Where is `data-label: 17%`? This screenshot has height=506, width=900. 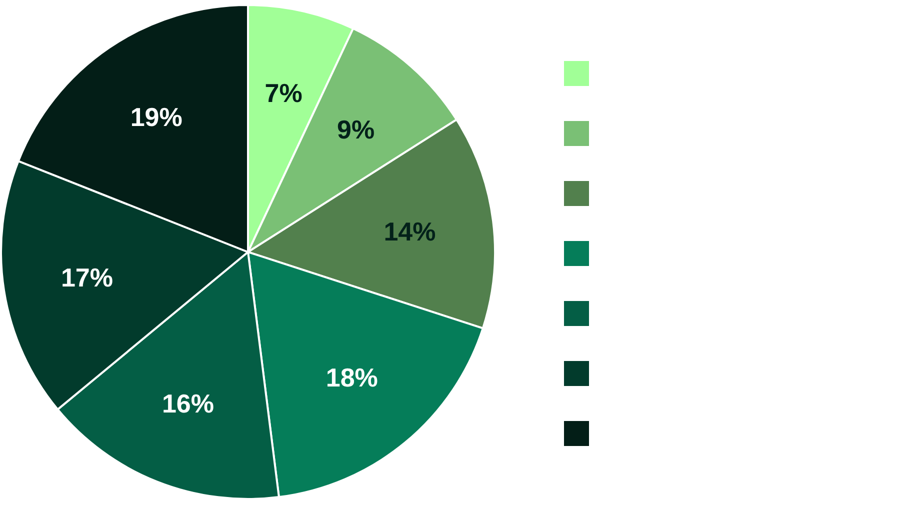 data-label: 17% is located at coordinates (87, 277).